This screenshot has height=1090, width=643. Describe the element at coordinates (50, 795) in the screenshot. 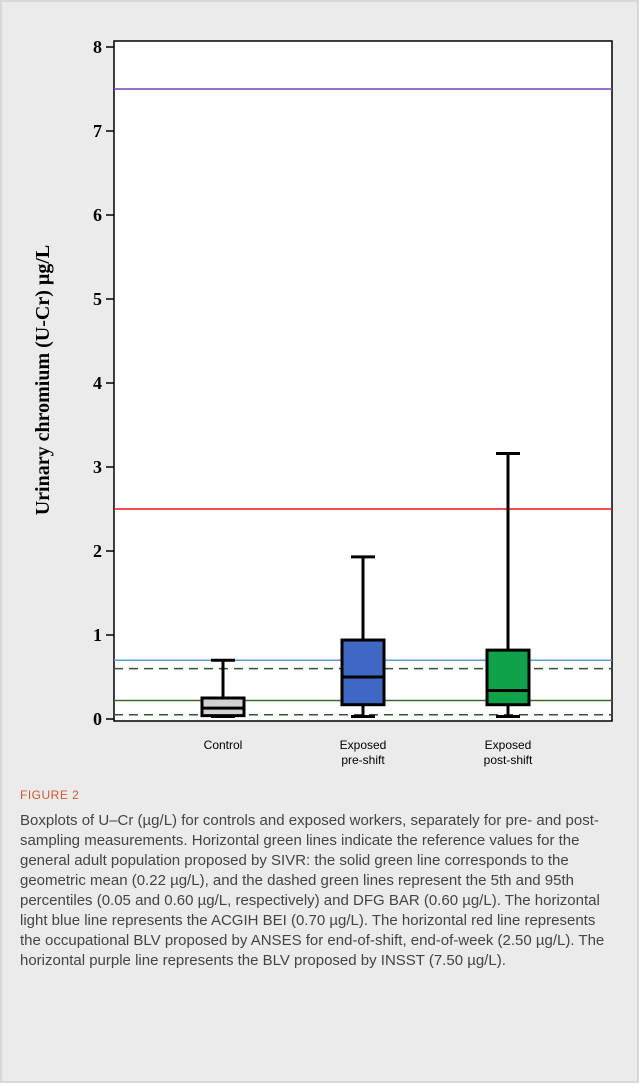

I see `figure-label: FIGURE 2` at that location.